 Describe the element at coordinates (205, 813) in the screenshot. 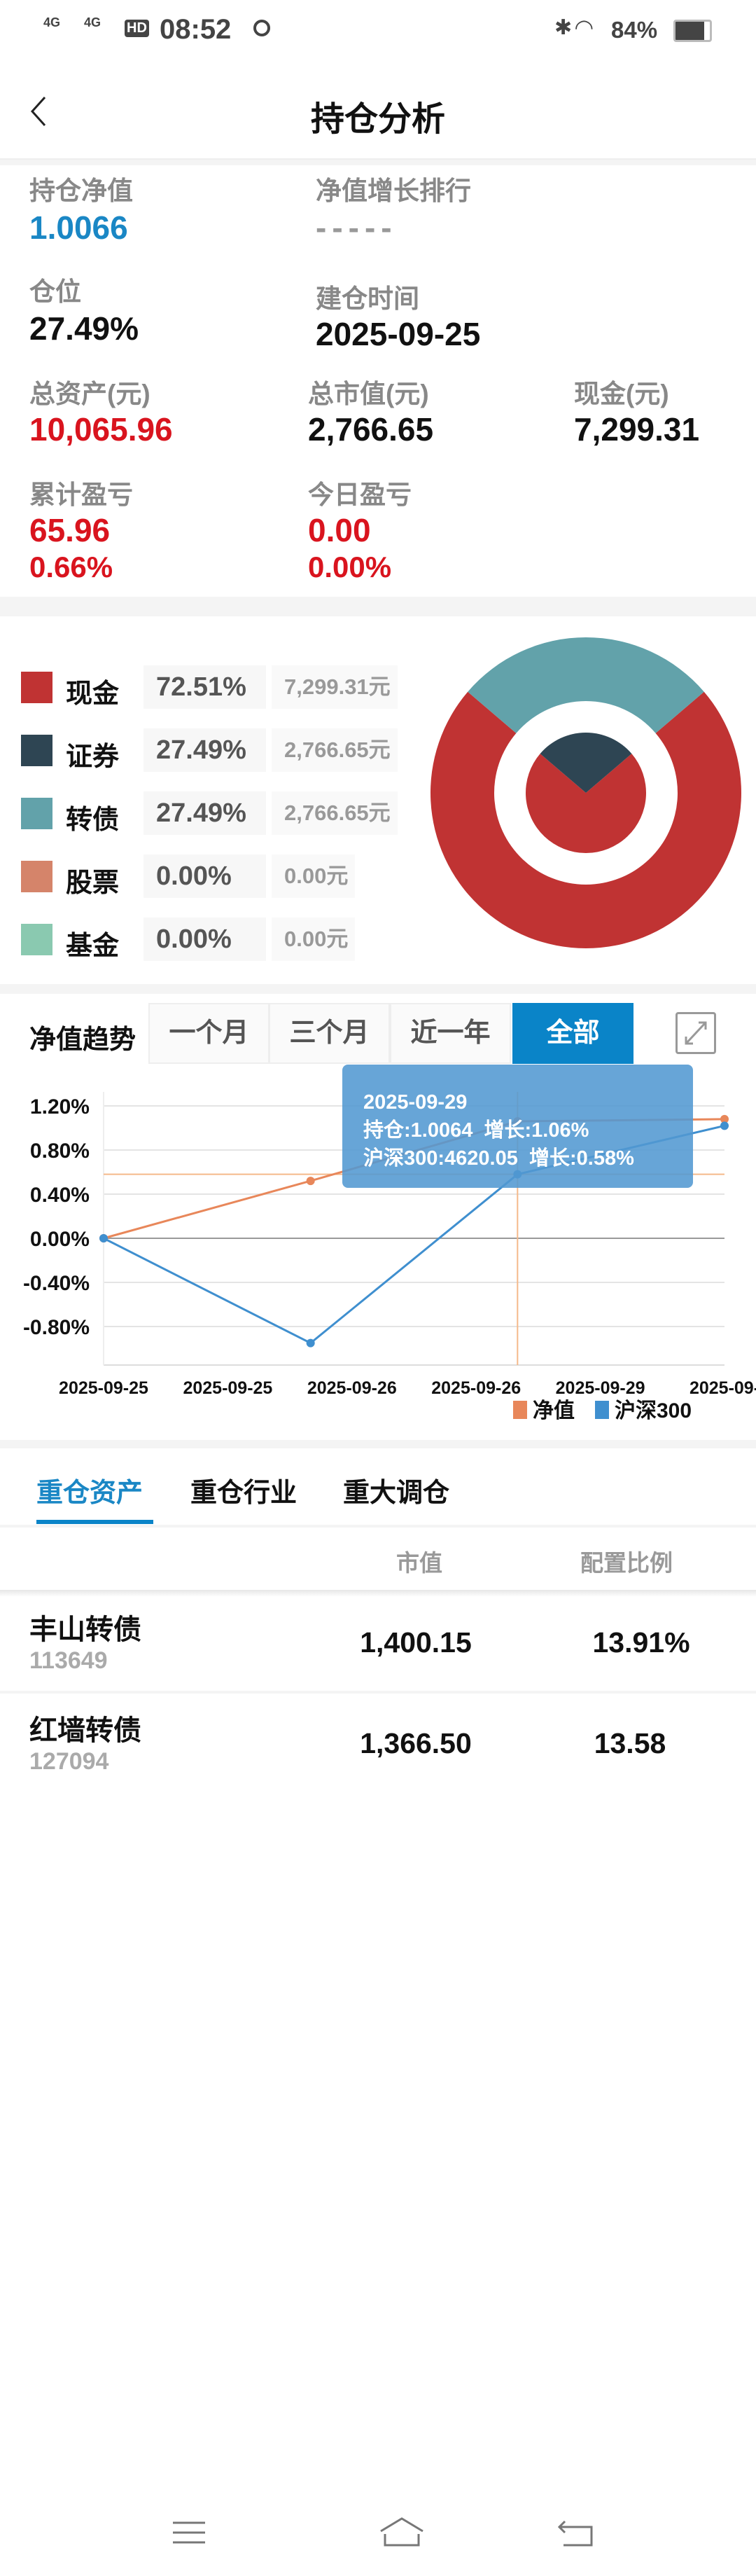

I see `allocation-percent: 27.49%` at that location.